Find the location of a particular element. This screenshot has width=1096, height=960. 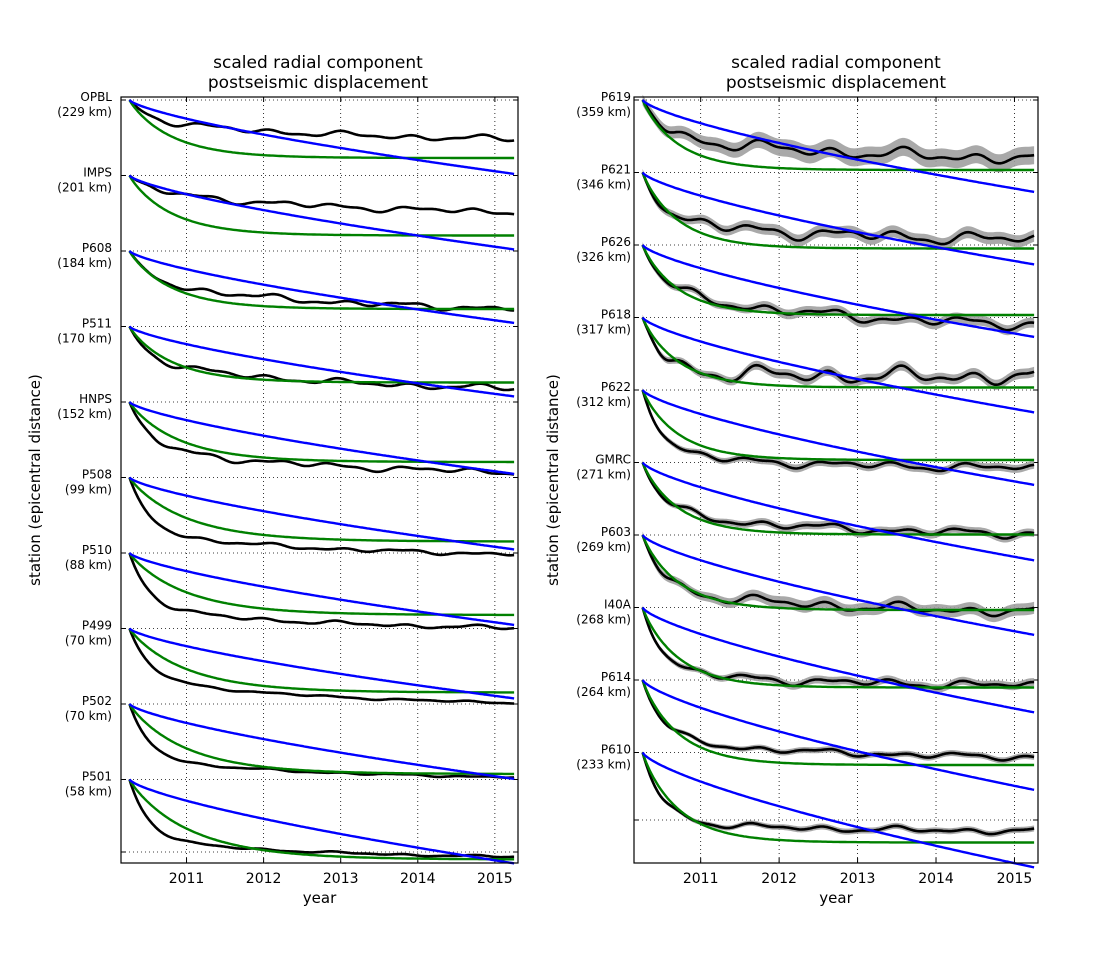

station-name-label: P608 is located at coordinates (97, 248).